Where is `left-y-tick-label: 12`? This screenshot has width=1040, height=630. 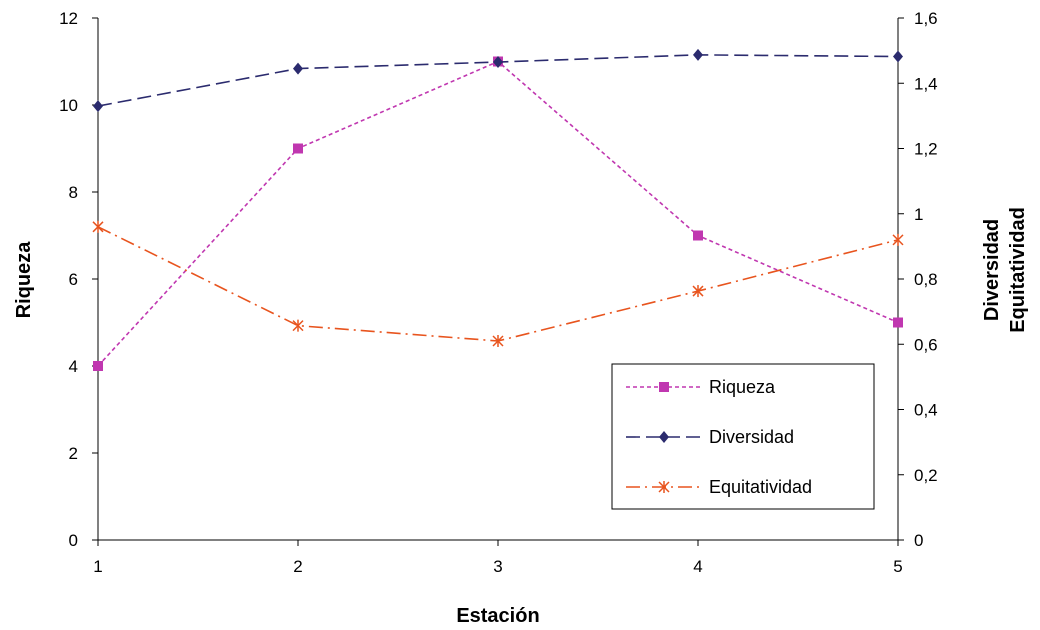
left-y-tick-label: 12 is located at coordinates (68, 18).